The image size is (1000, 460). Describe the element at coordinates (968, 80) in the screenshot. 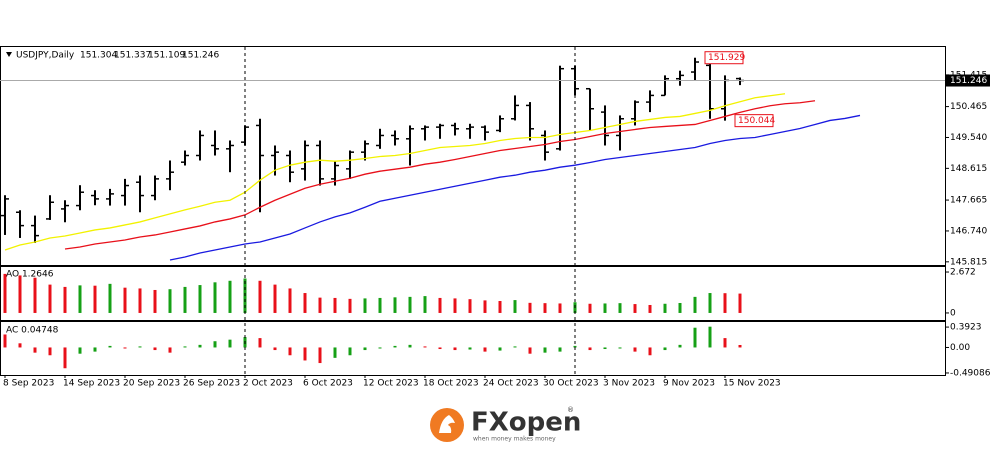

I see `current-price-box` at that location.